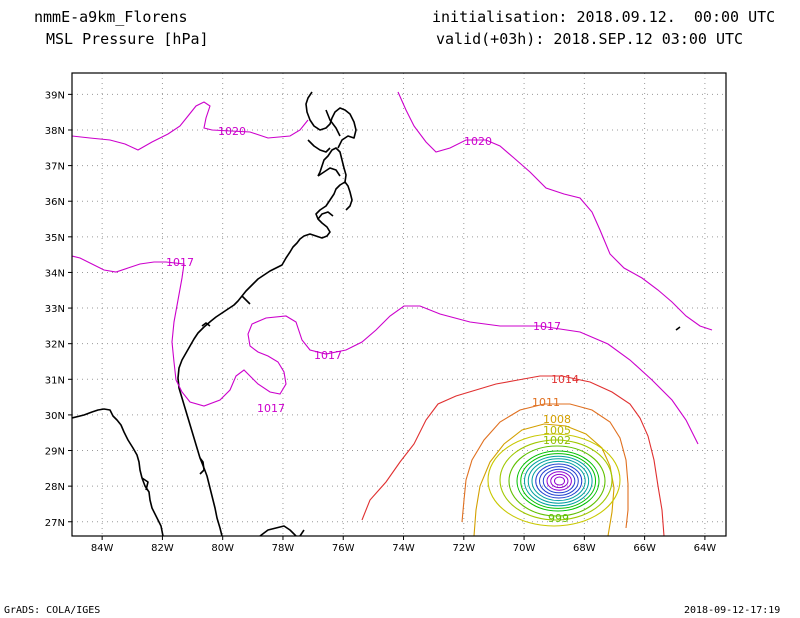 This screenshot has height=618, width=800. Describe the element at coordinates (558, 518) in the screenshot. I see `label-999: 999` at that location.